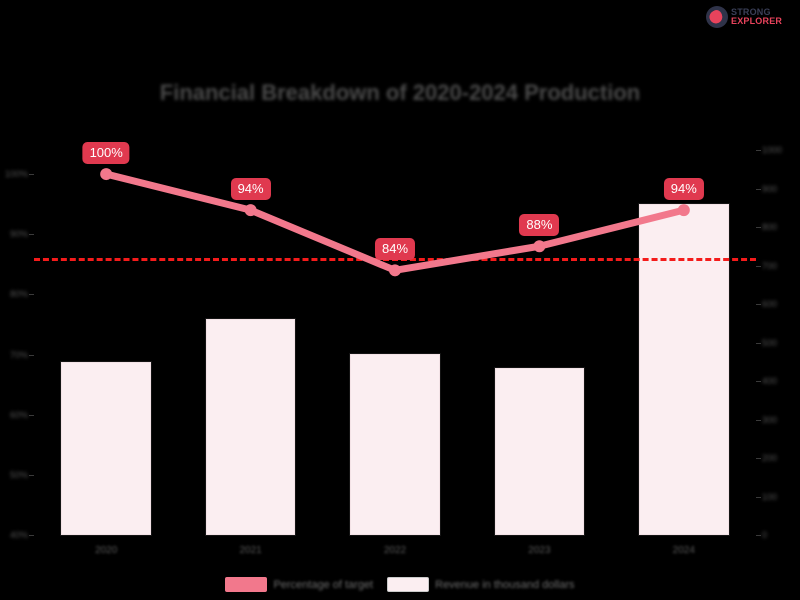  What do you see at coordinates (250, 550) in the screenshot?
I see `category-axis-label: 2021` at bounding box center [250, 550].